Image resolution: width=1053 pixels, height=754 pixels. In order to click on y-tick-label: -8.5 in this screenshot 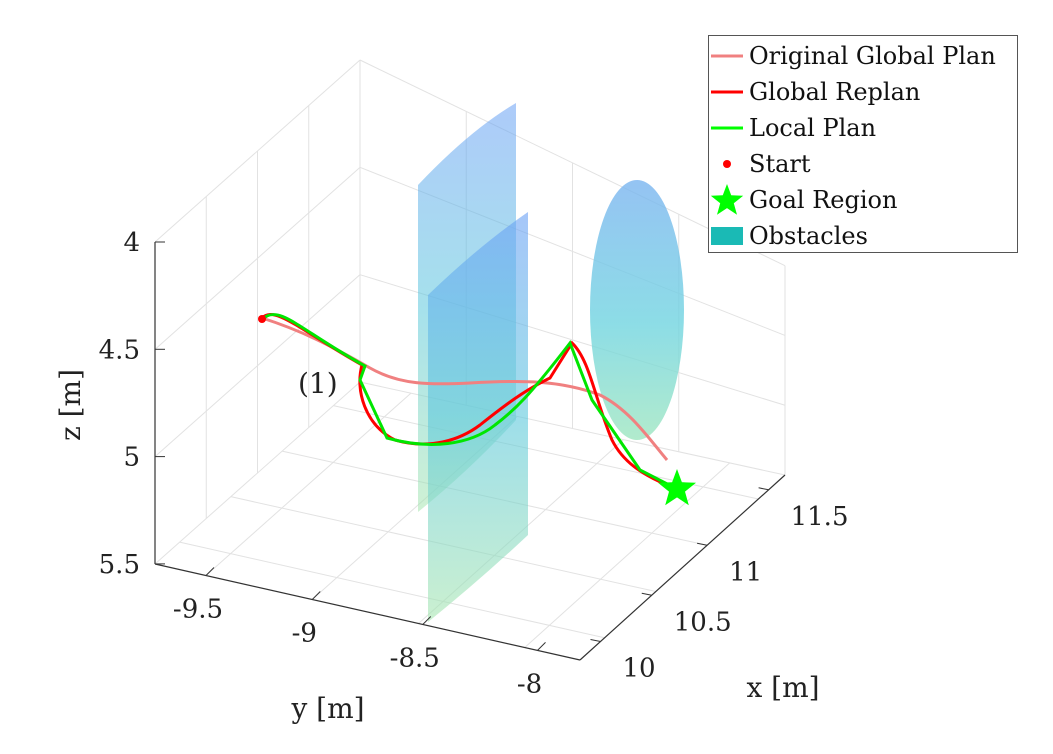, I will do `click(415, 658)`.